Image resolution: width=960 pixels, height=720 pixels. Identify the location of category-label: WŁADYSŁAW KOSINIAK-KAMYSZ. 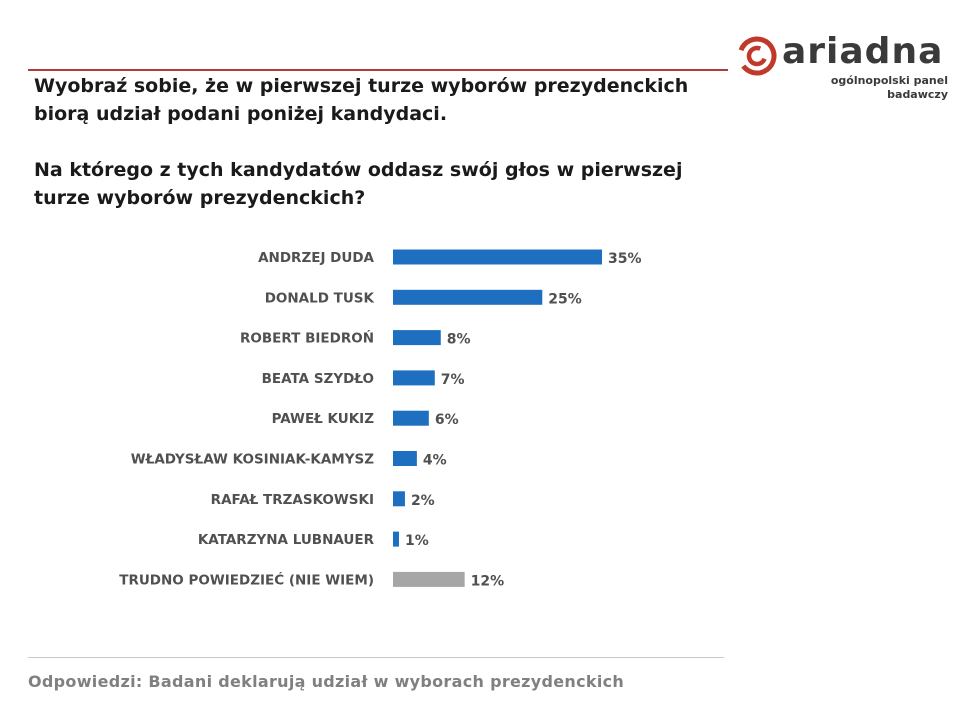
(252, 460).